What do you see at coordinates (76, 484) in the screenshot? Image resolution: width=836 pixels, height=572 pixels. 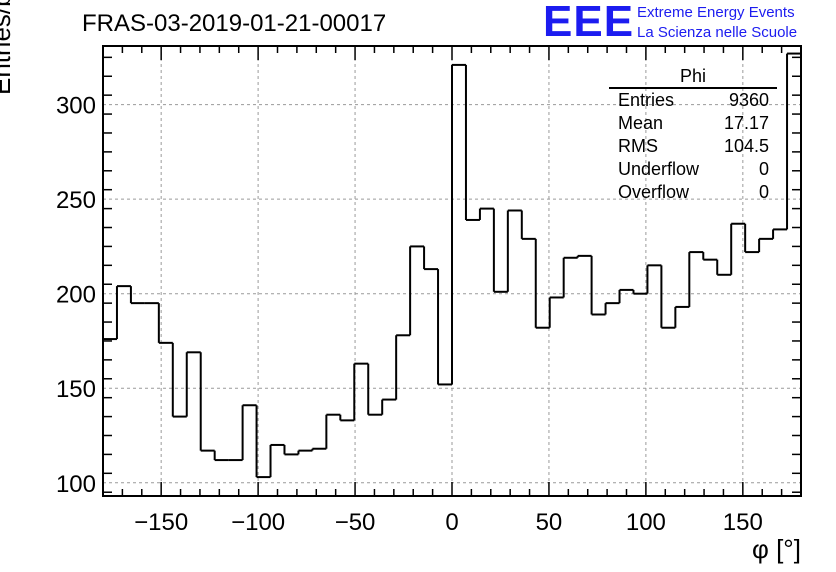 I see `y-tick-label: 100` at bounding box center [76, 484].